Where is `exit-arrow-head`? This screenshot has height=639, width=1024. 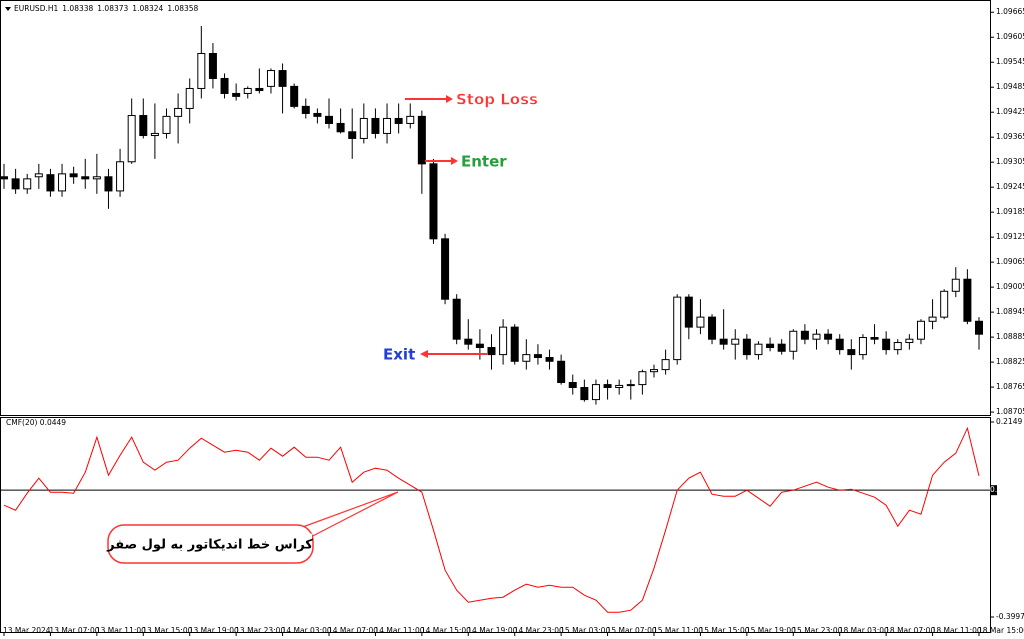
exit-arrow-head is located at coordinates (424, 354).